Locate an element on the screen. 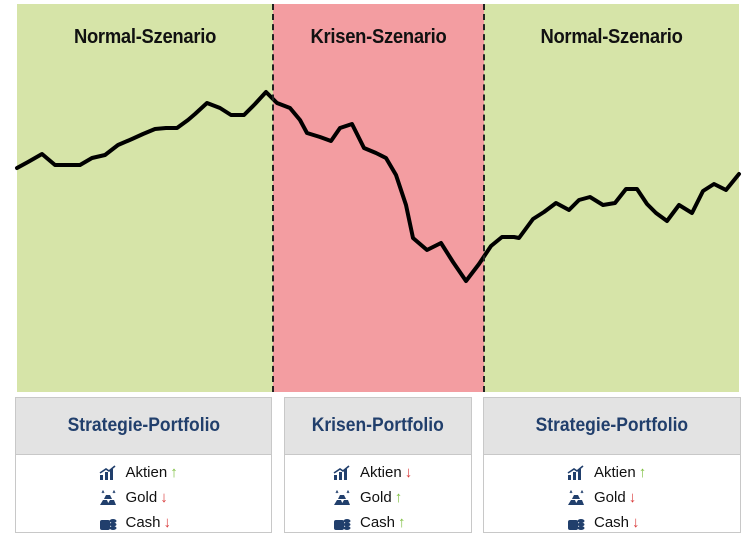 The image size is (756, 536). panel-header: Krisen-Portfolio is located at coordinates (378, 426).